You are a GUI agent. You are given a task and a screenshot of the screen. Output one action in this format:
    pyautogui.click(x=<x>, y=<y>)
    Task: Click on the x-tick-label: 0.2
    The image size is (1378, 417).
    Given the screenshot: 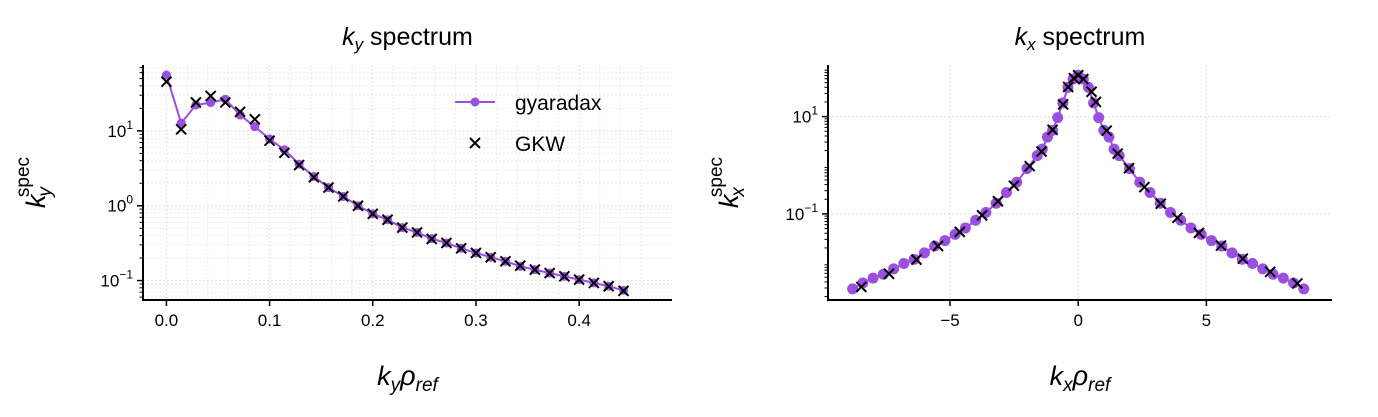 What is the action you would take?
    pyautogui.click(x=373, y=320)
    